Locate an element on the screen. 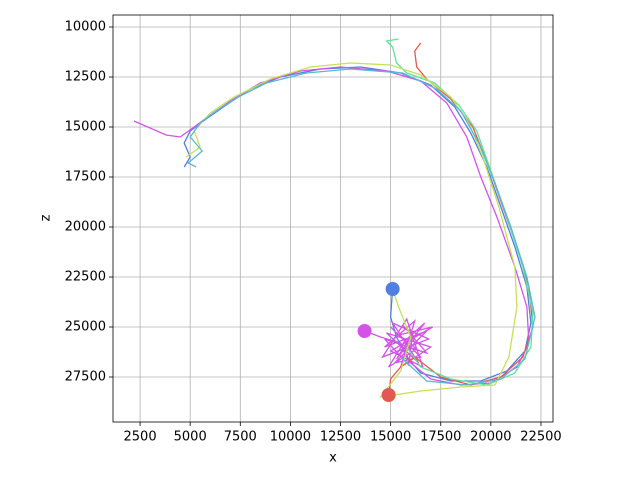 Image resolution: width=640 pixels, height=484 pixels. x-tick-label: 5000 is located at coordinates (190, 437).